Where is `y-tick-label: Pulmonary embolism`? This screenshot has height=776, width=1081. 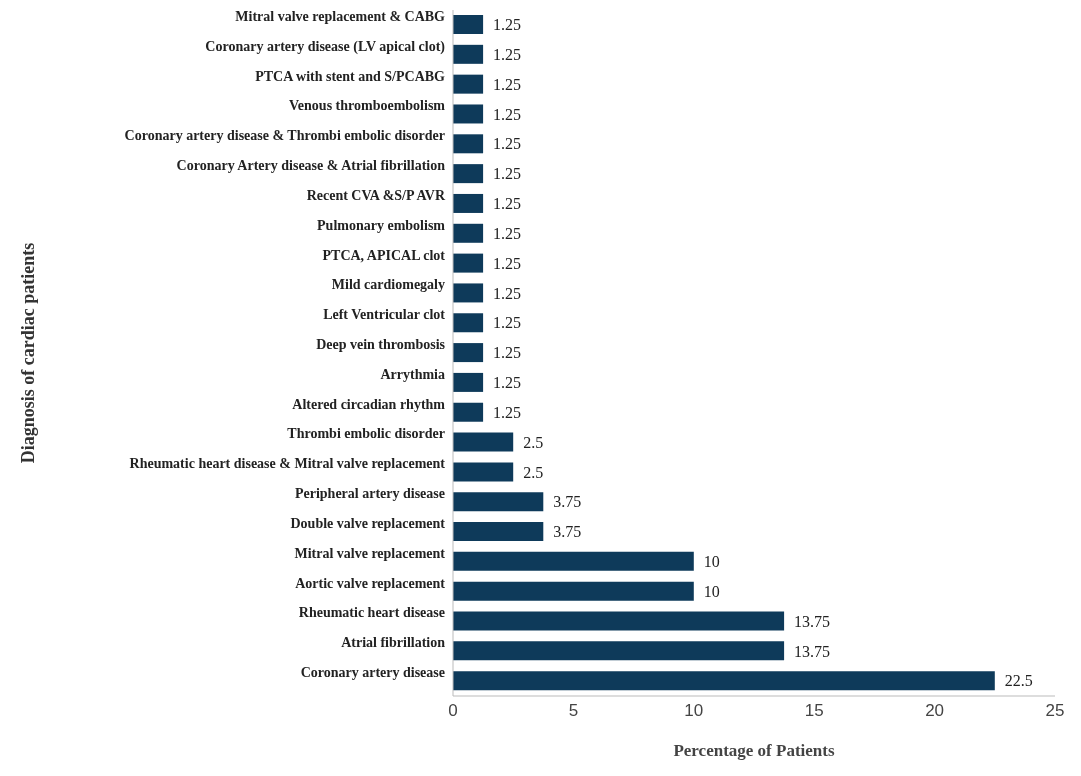
y-tick-label: Pulmonary embolism is located at coordinates (381, 225).